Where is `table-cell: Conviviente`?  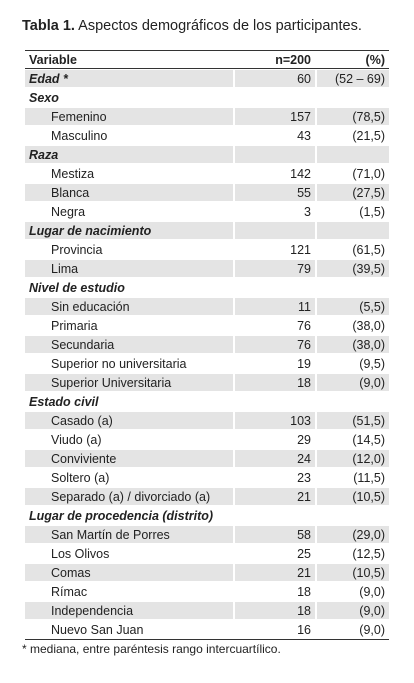 table-cell: Conviviente is located at coordinates (129, 458).